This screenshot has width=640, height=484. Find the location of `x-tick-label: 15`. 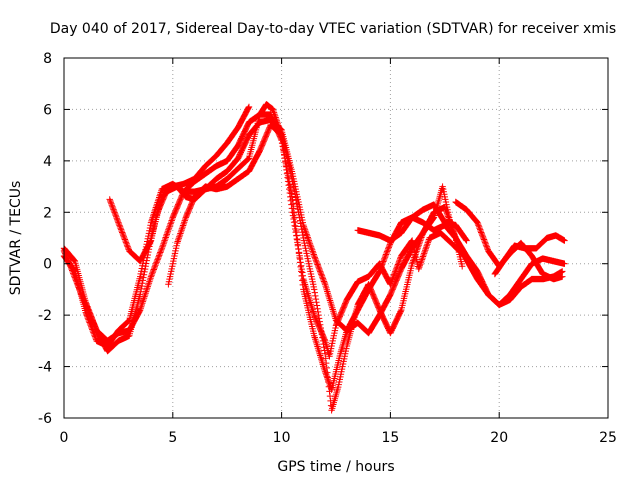

x-tick-label: 15 is located at coordinates (390, 438).